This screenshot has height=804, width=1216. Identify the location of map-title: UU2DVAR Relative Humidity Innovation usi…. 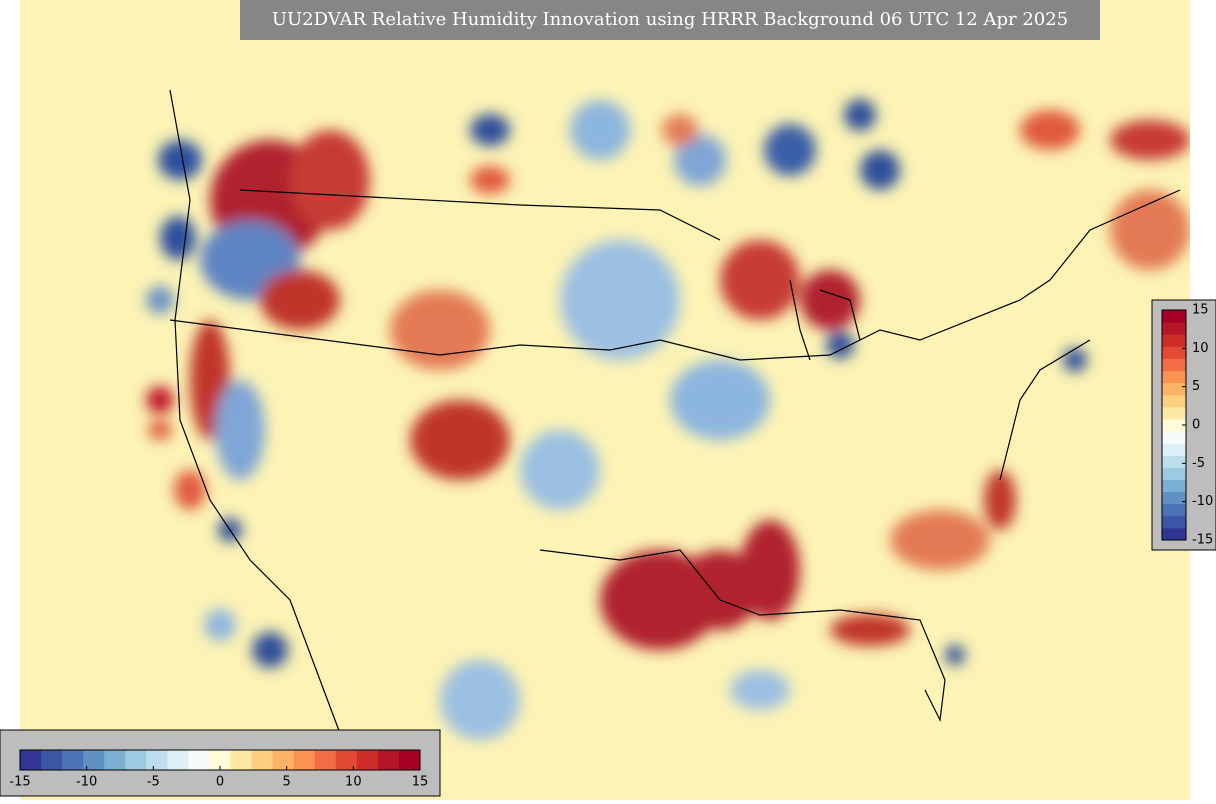
(670, 19).